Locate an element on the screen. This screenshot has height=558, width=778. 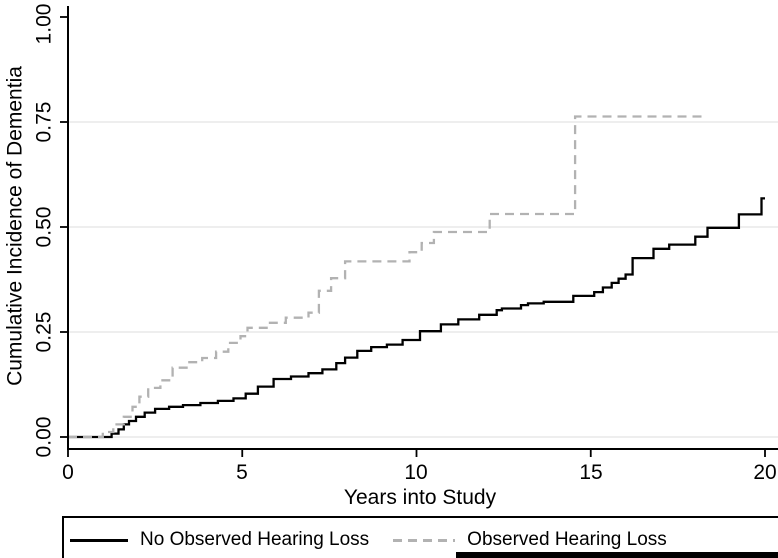
y-tick-label-2: 0.50 is located at coordinates (44, 227).